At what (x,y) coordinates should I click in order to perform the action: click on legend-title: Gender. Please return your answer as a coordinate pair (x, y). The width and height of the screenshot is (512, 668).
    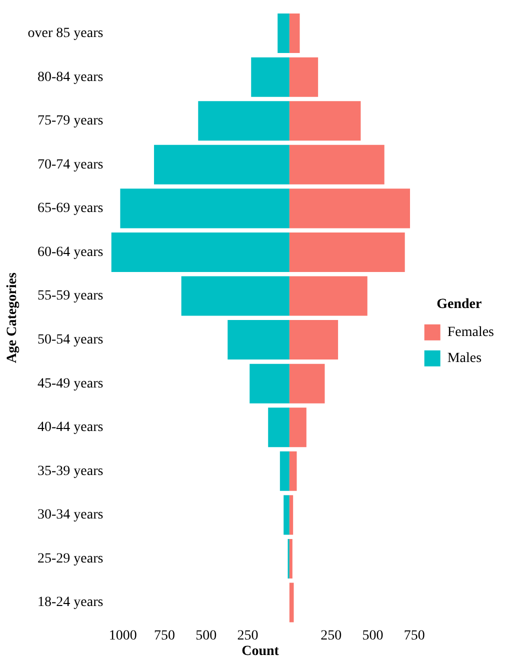
    Looking at the image, I should click on (459, 304).